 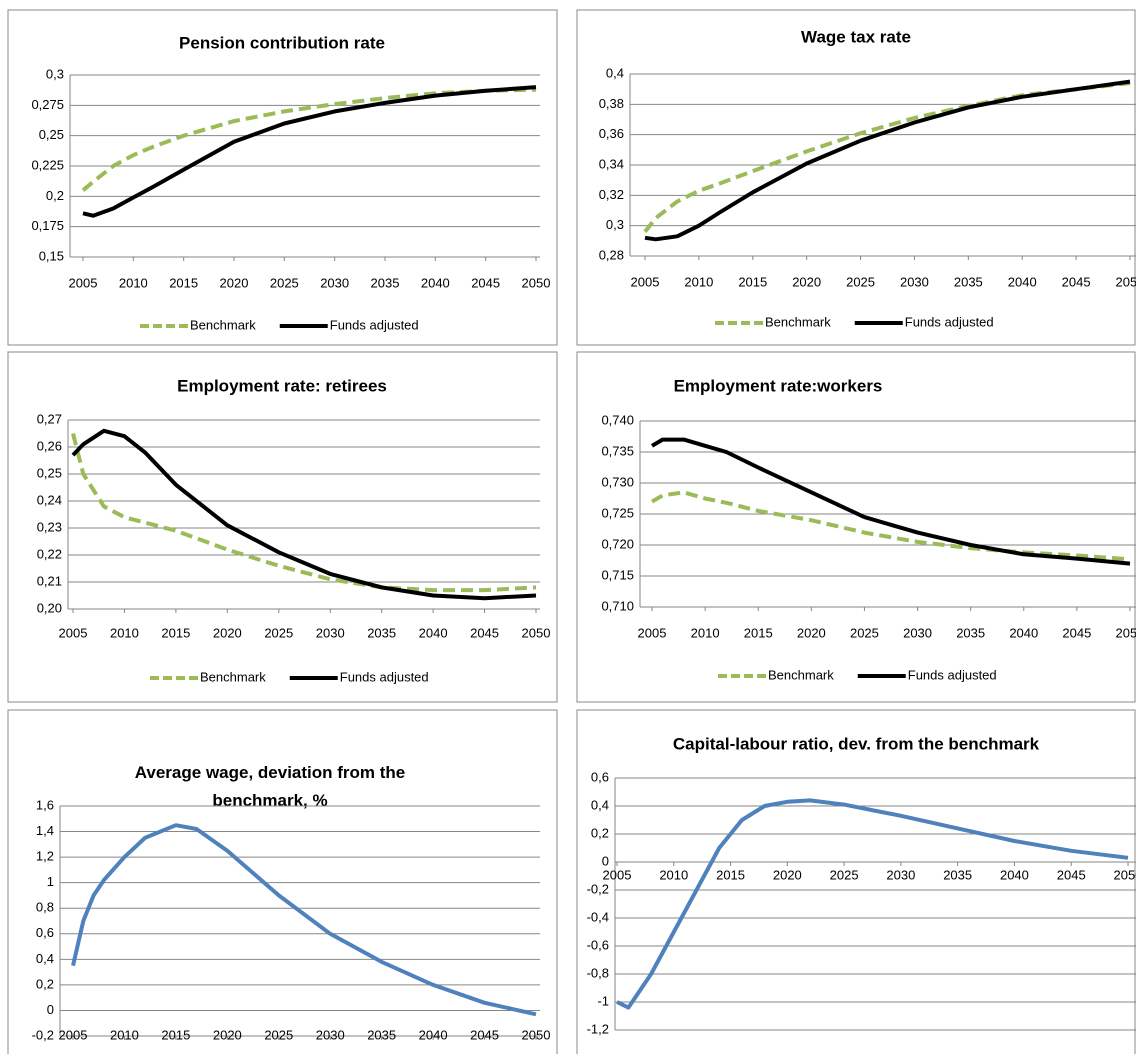 I want to click on title-line: Average wage, deviation from the, so click(x=270, y=772).